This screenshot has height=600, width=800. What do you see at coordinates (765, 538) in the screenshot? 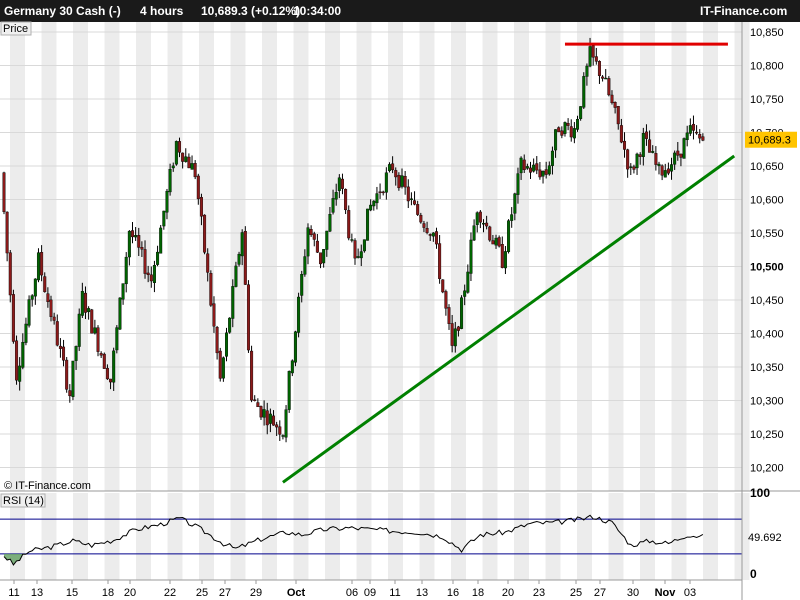
I see `rsi-last-value: 49.692` at bounding box center [765, 538].